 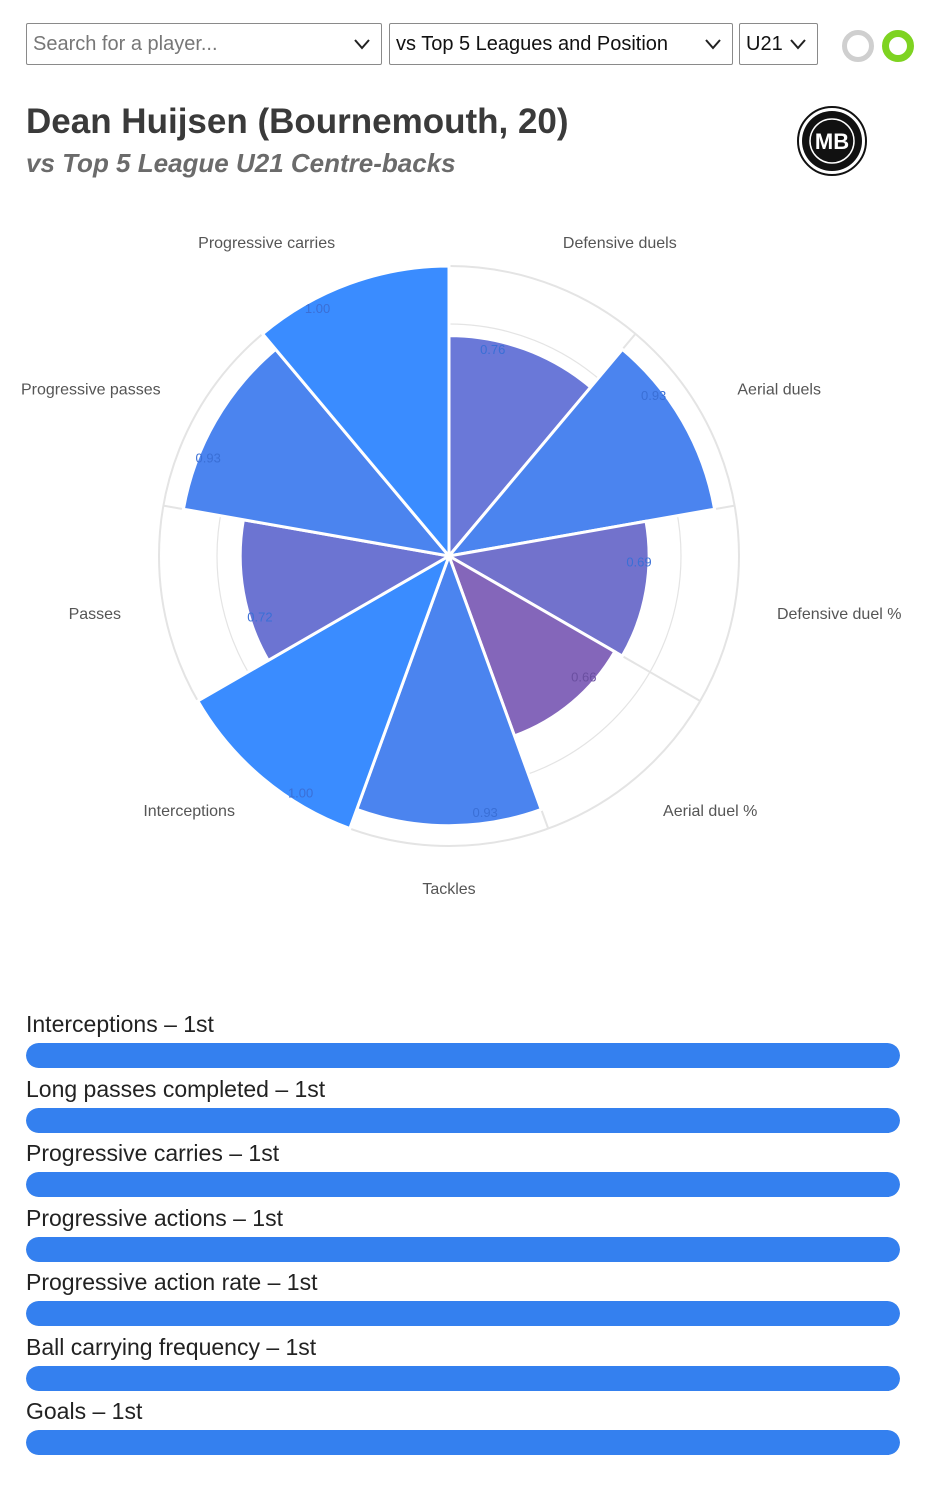 What do you see at coordinates (176, 1088) in the screenshot?
I see `ranking-label: Long passes completed – 1st` at bounding box center [176, 1088].